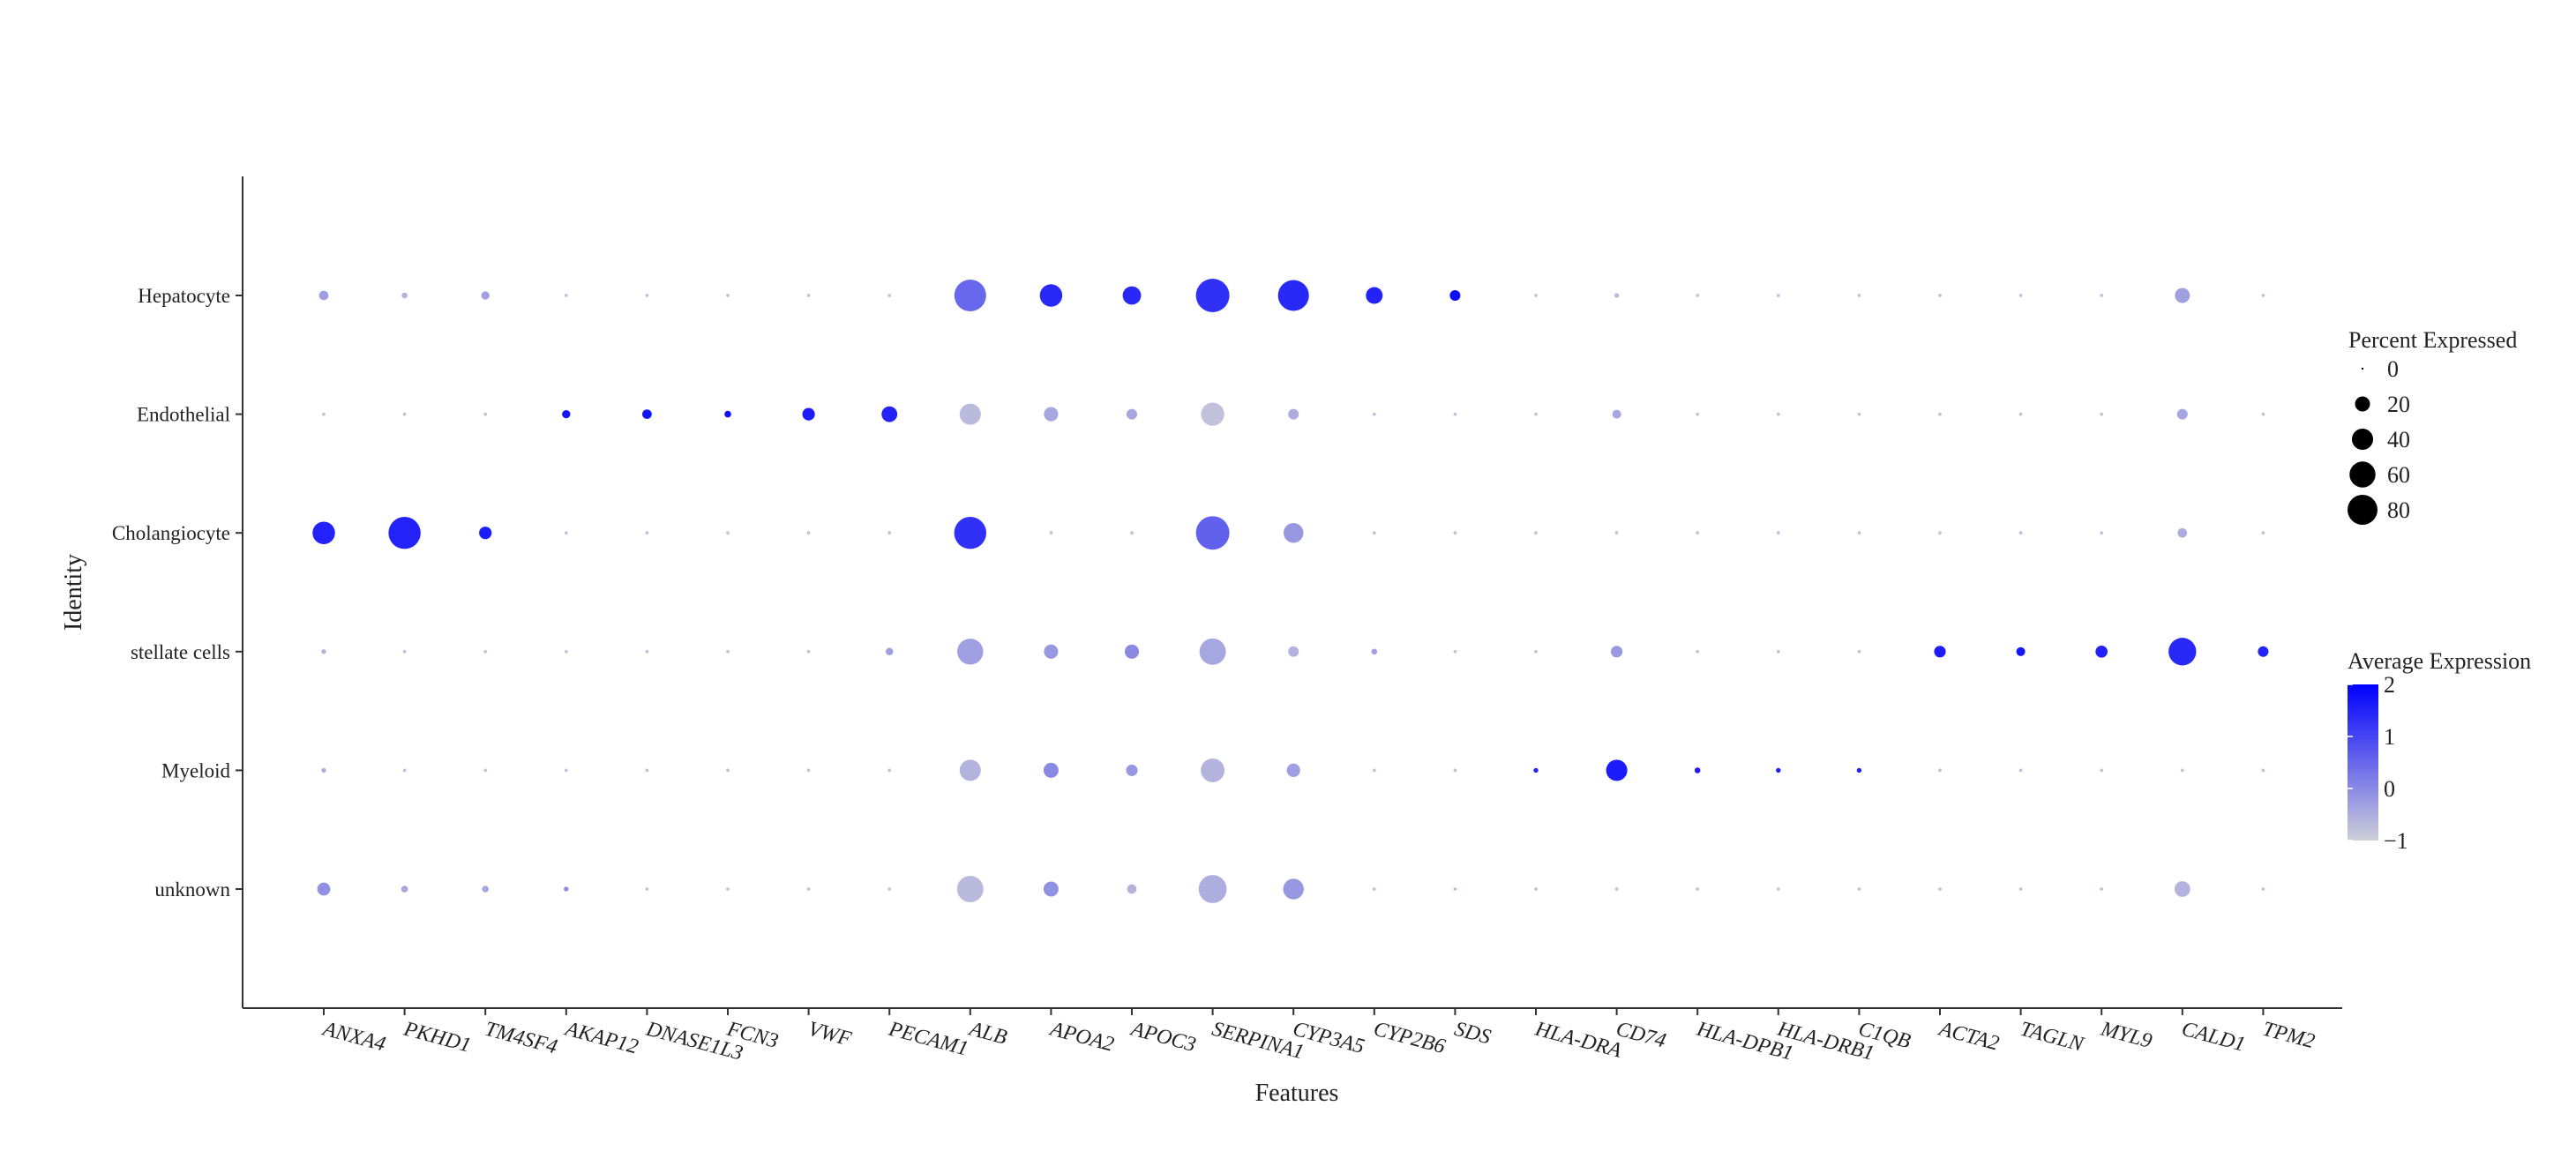 This screenshot has width=2576, height=1151. I want to click on size-legend-label: 40, so click(2398, 439).